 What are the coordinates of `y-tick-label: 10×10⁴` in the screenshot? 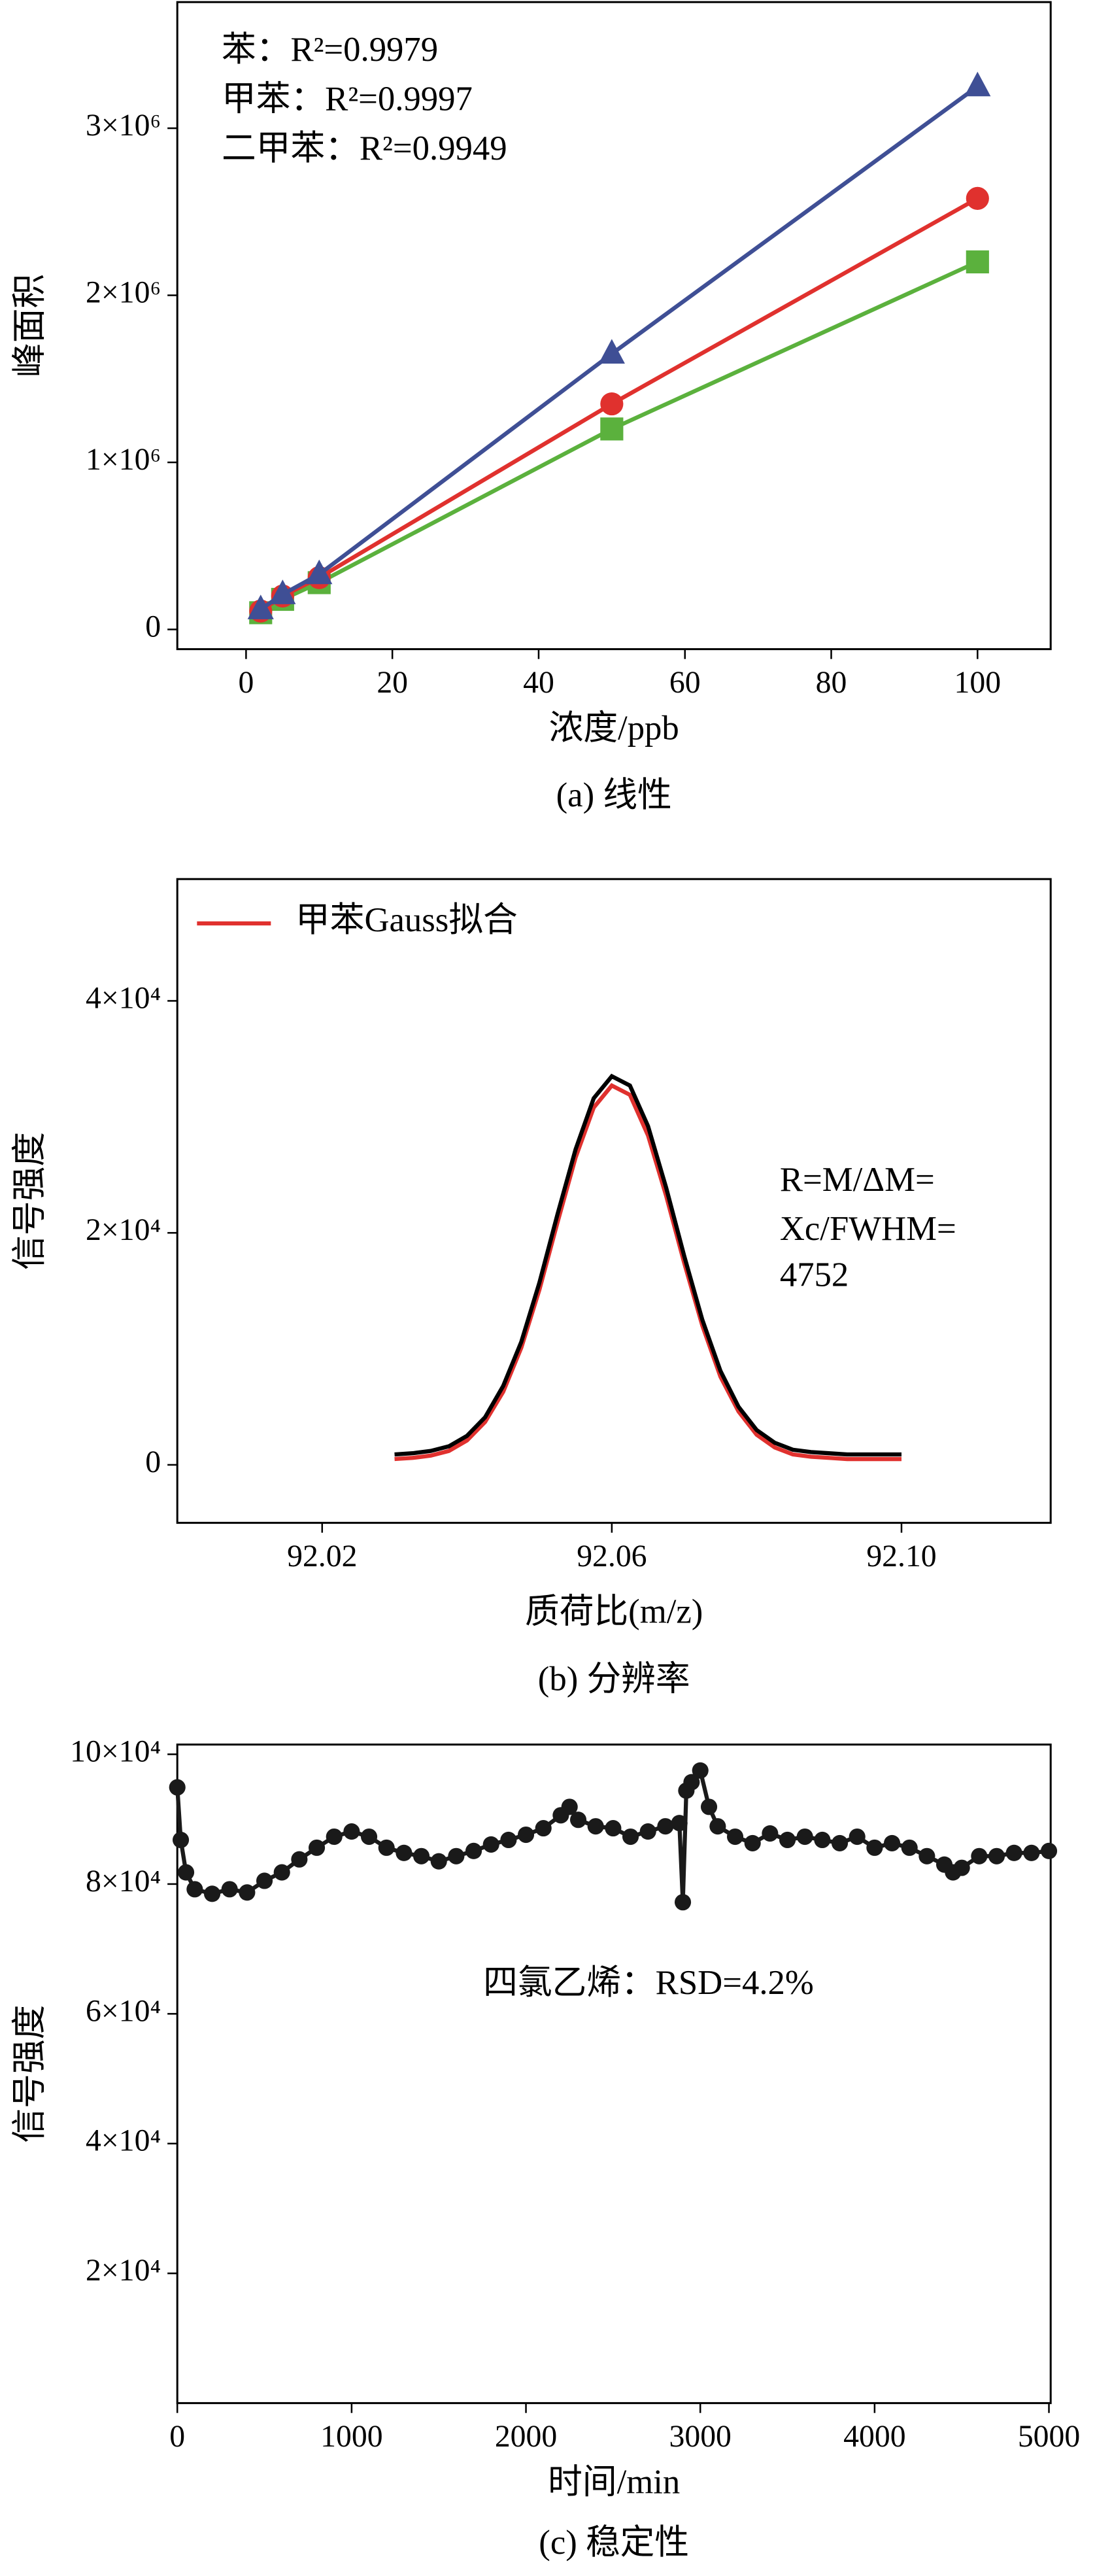 It's located at (115, 1751).